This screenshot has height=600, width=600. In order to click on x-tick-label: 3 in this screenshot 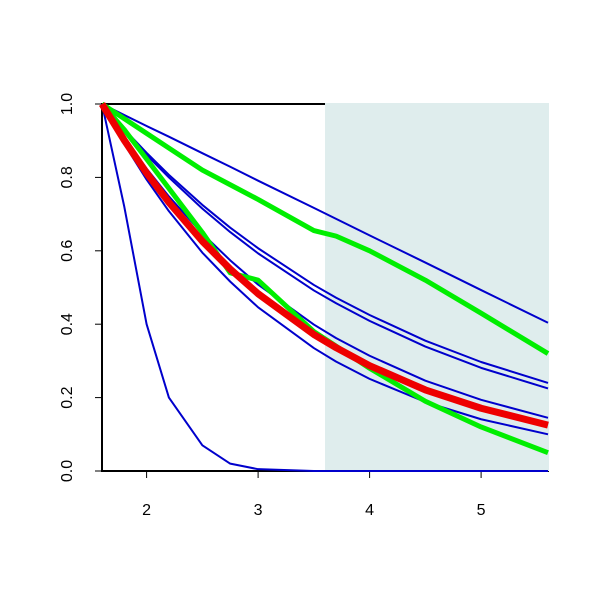, I will do `click(258, 510)`.